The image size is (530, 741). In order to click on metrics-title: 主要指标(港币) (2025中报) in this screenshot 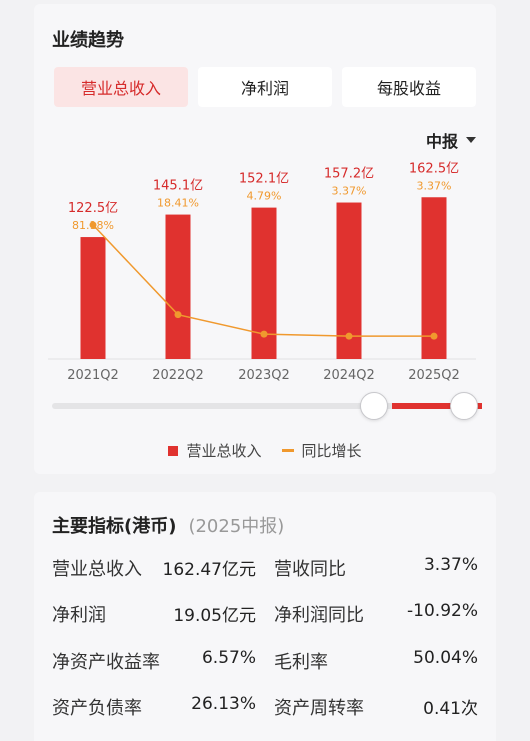, I will do `click(168, 525)`.